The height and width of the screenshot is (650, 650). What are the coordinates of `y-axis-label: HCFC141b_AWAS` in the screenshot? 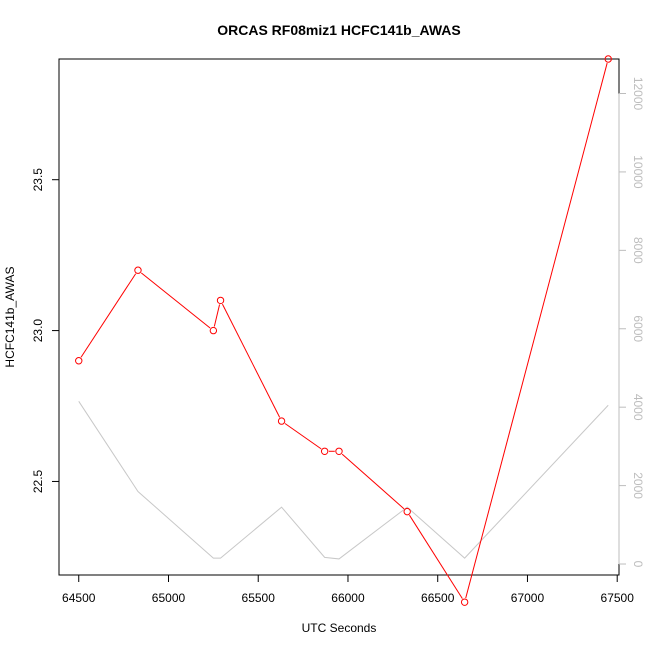 It's located at (10, 316).